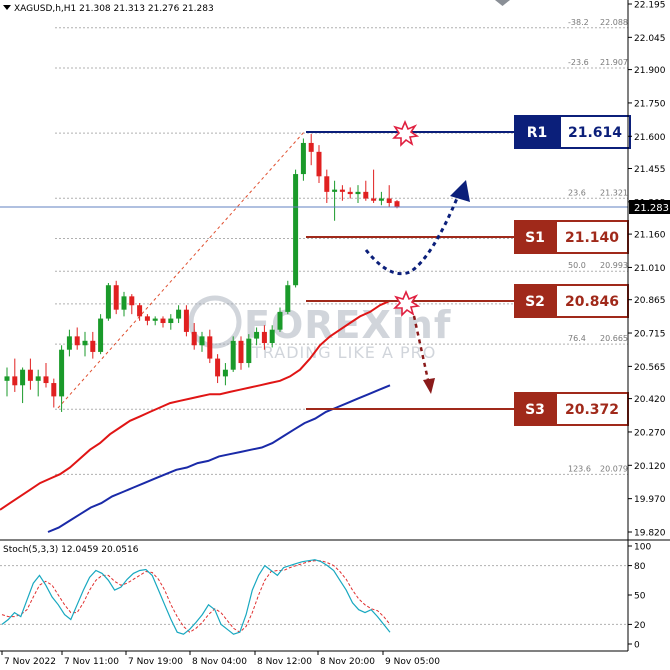 The width and height of the screenshot is (670, 670). Describe the element at coordinates (614, 192) in the screenshot. I see `fibonacci-level-price: 21.321` at that location.